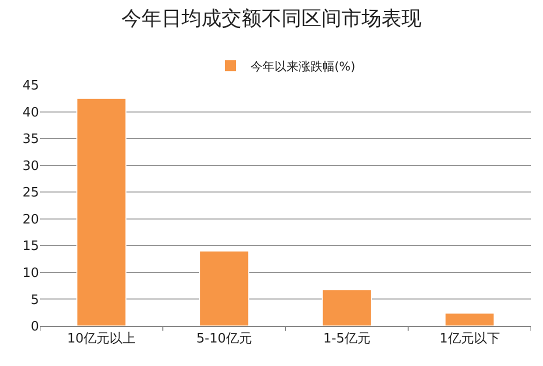 This screenshot has width=543, height=366. Describe the element at coordinates (101, 339) in the screenshot. I see `x-tick-label: 10亿元以上` at that location.